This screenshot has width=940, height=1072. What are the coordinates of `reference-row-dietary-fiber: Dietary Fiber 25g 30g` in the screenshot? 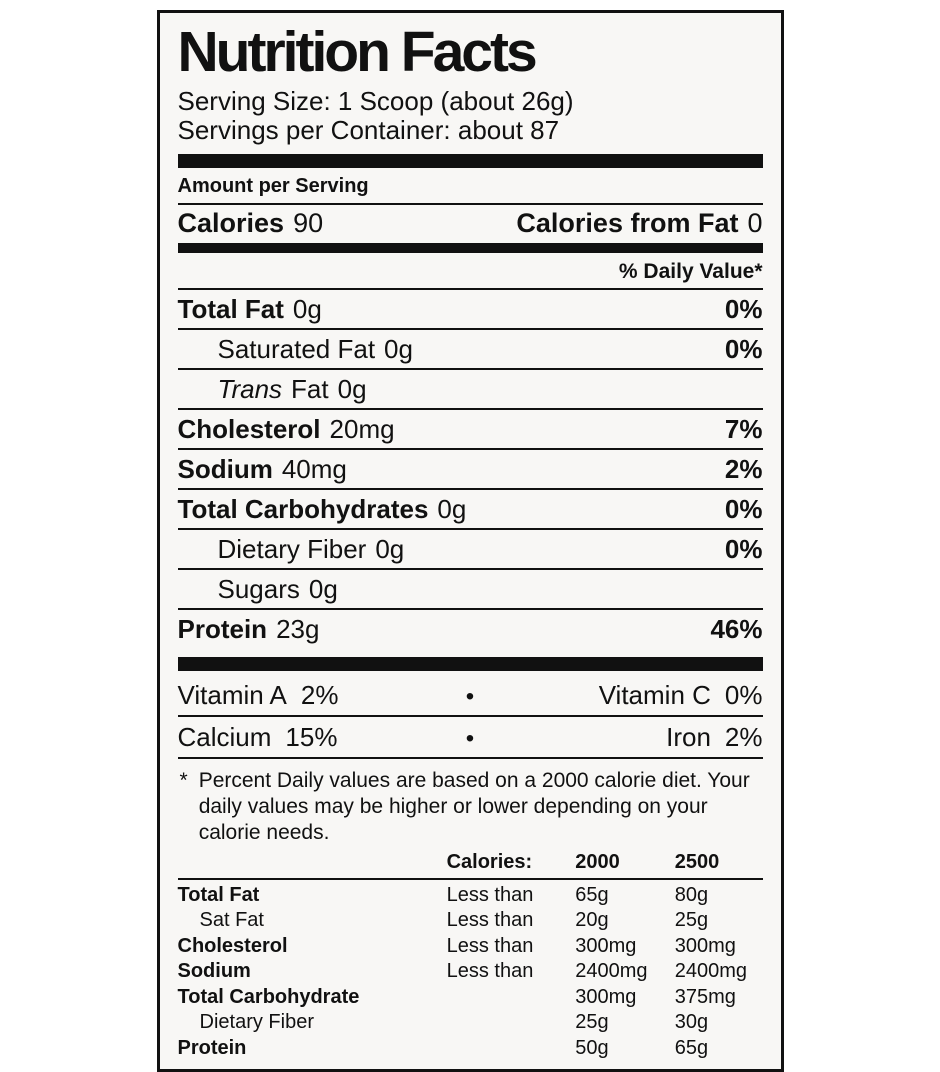 It's located at (470, 1023).